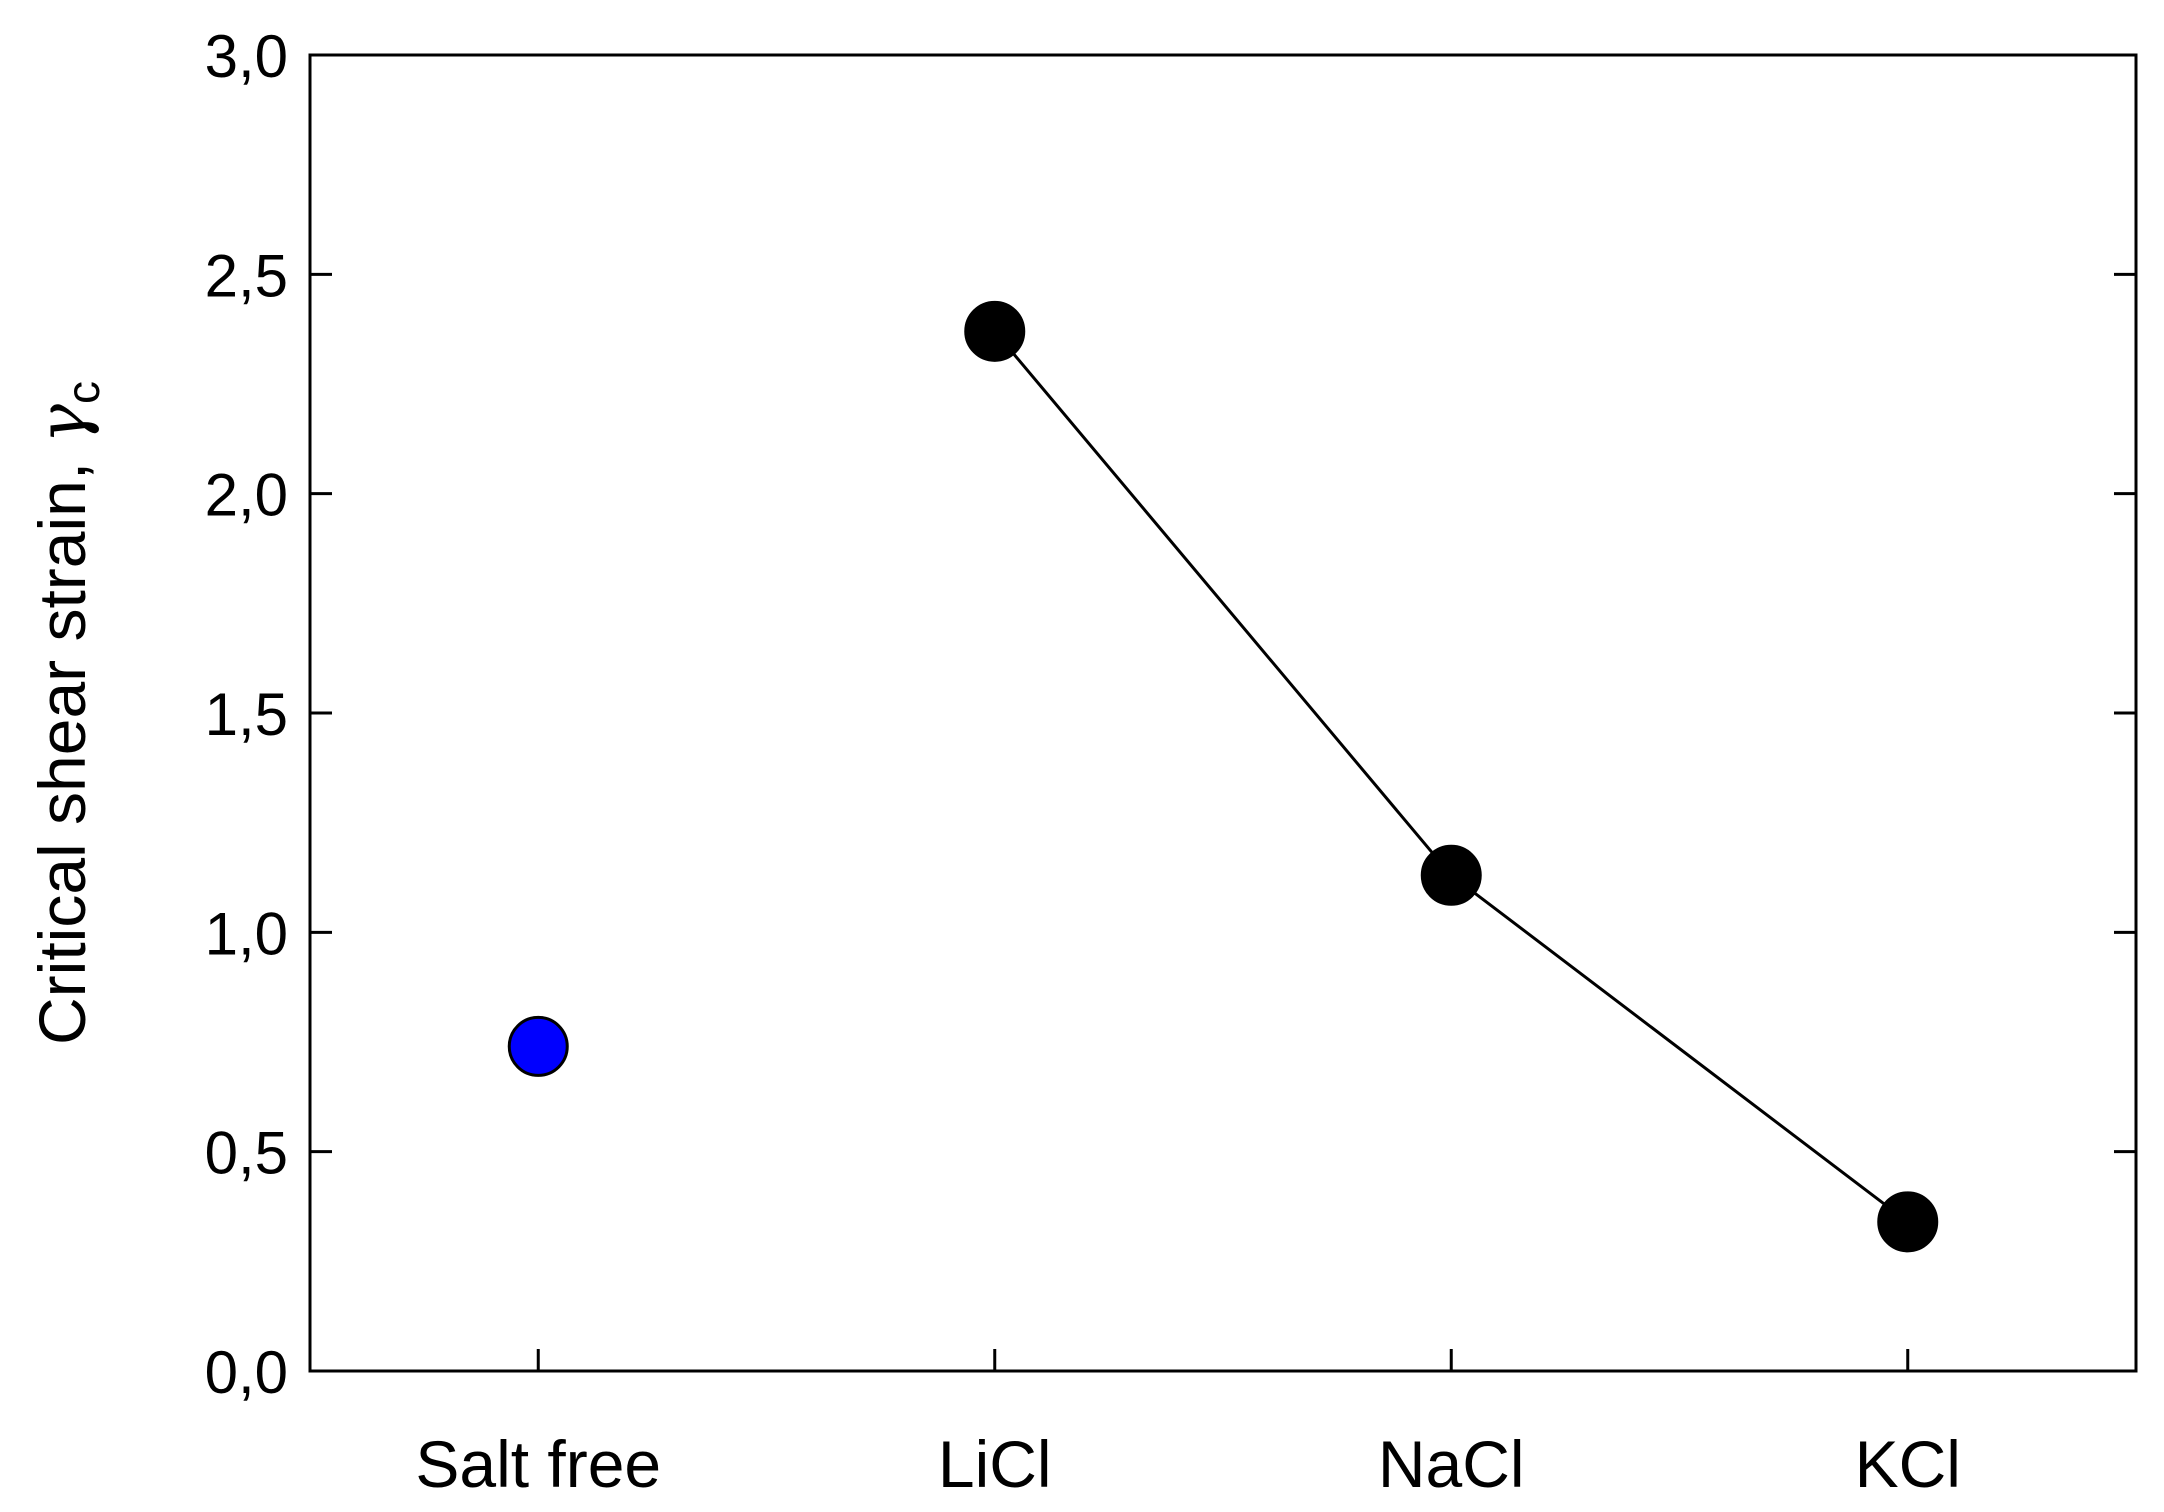 The height and width of the screenshot is (1512, 2164). Describe the element at coordinates (246, 495) in the screenshot. I see `y-tick-label: 2,0` at that location.